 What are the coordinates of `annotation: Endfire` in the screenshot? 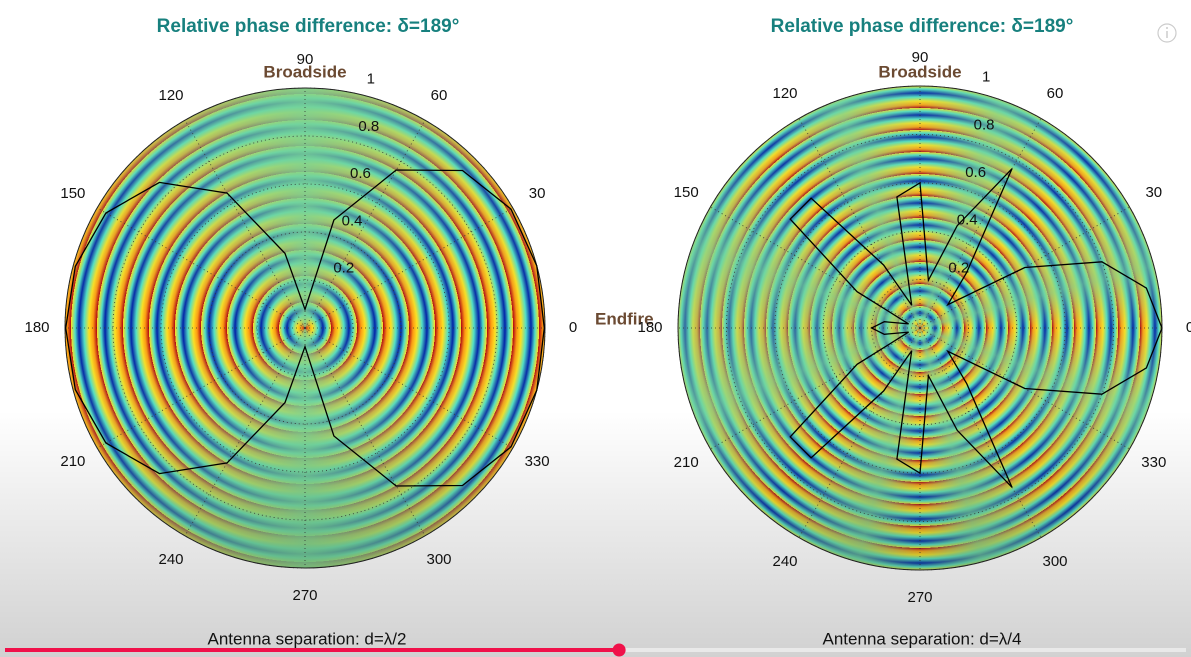 It's located at (624, 318).